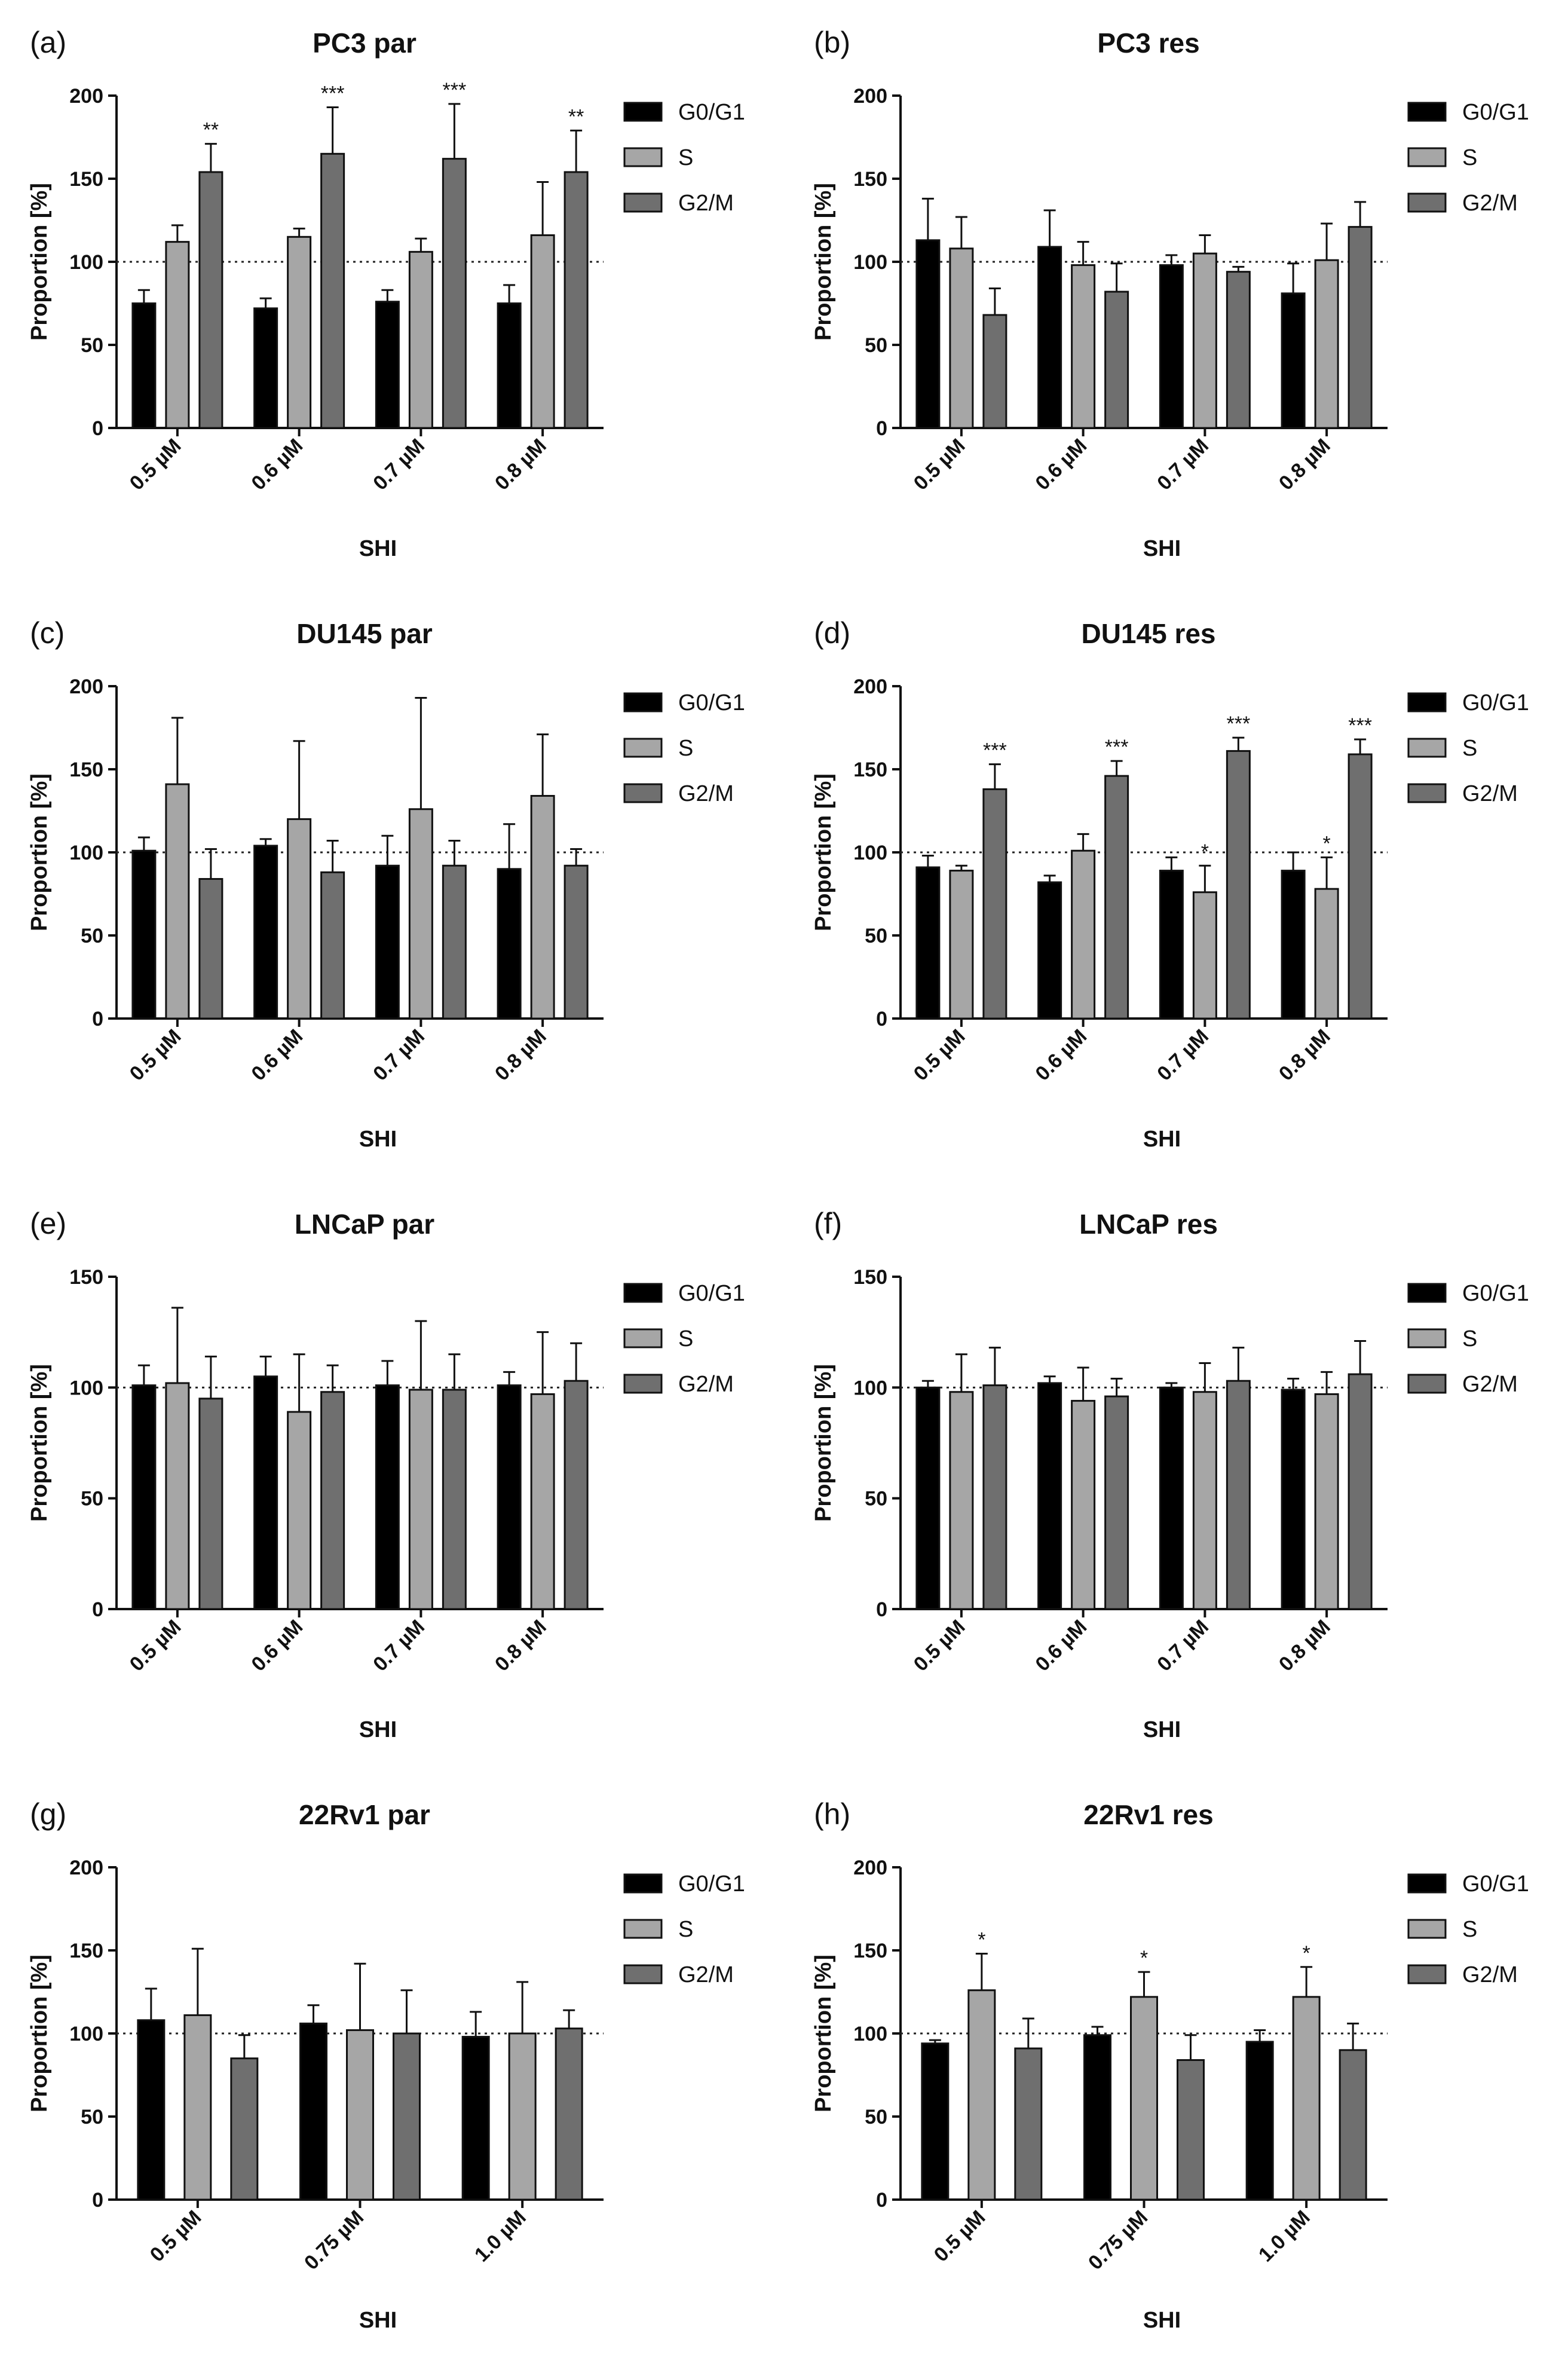  What do you see at coordinates (832, 42) in the screenshot?
I see `panel-letter: (b)` at bounding box center [832, 42].